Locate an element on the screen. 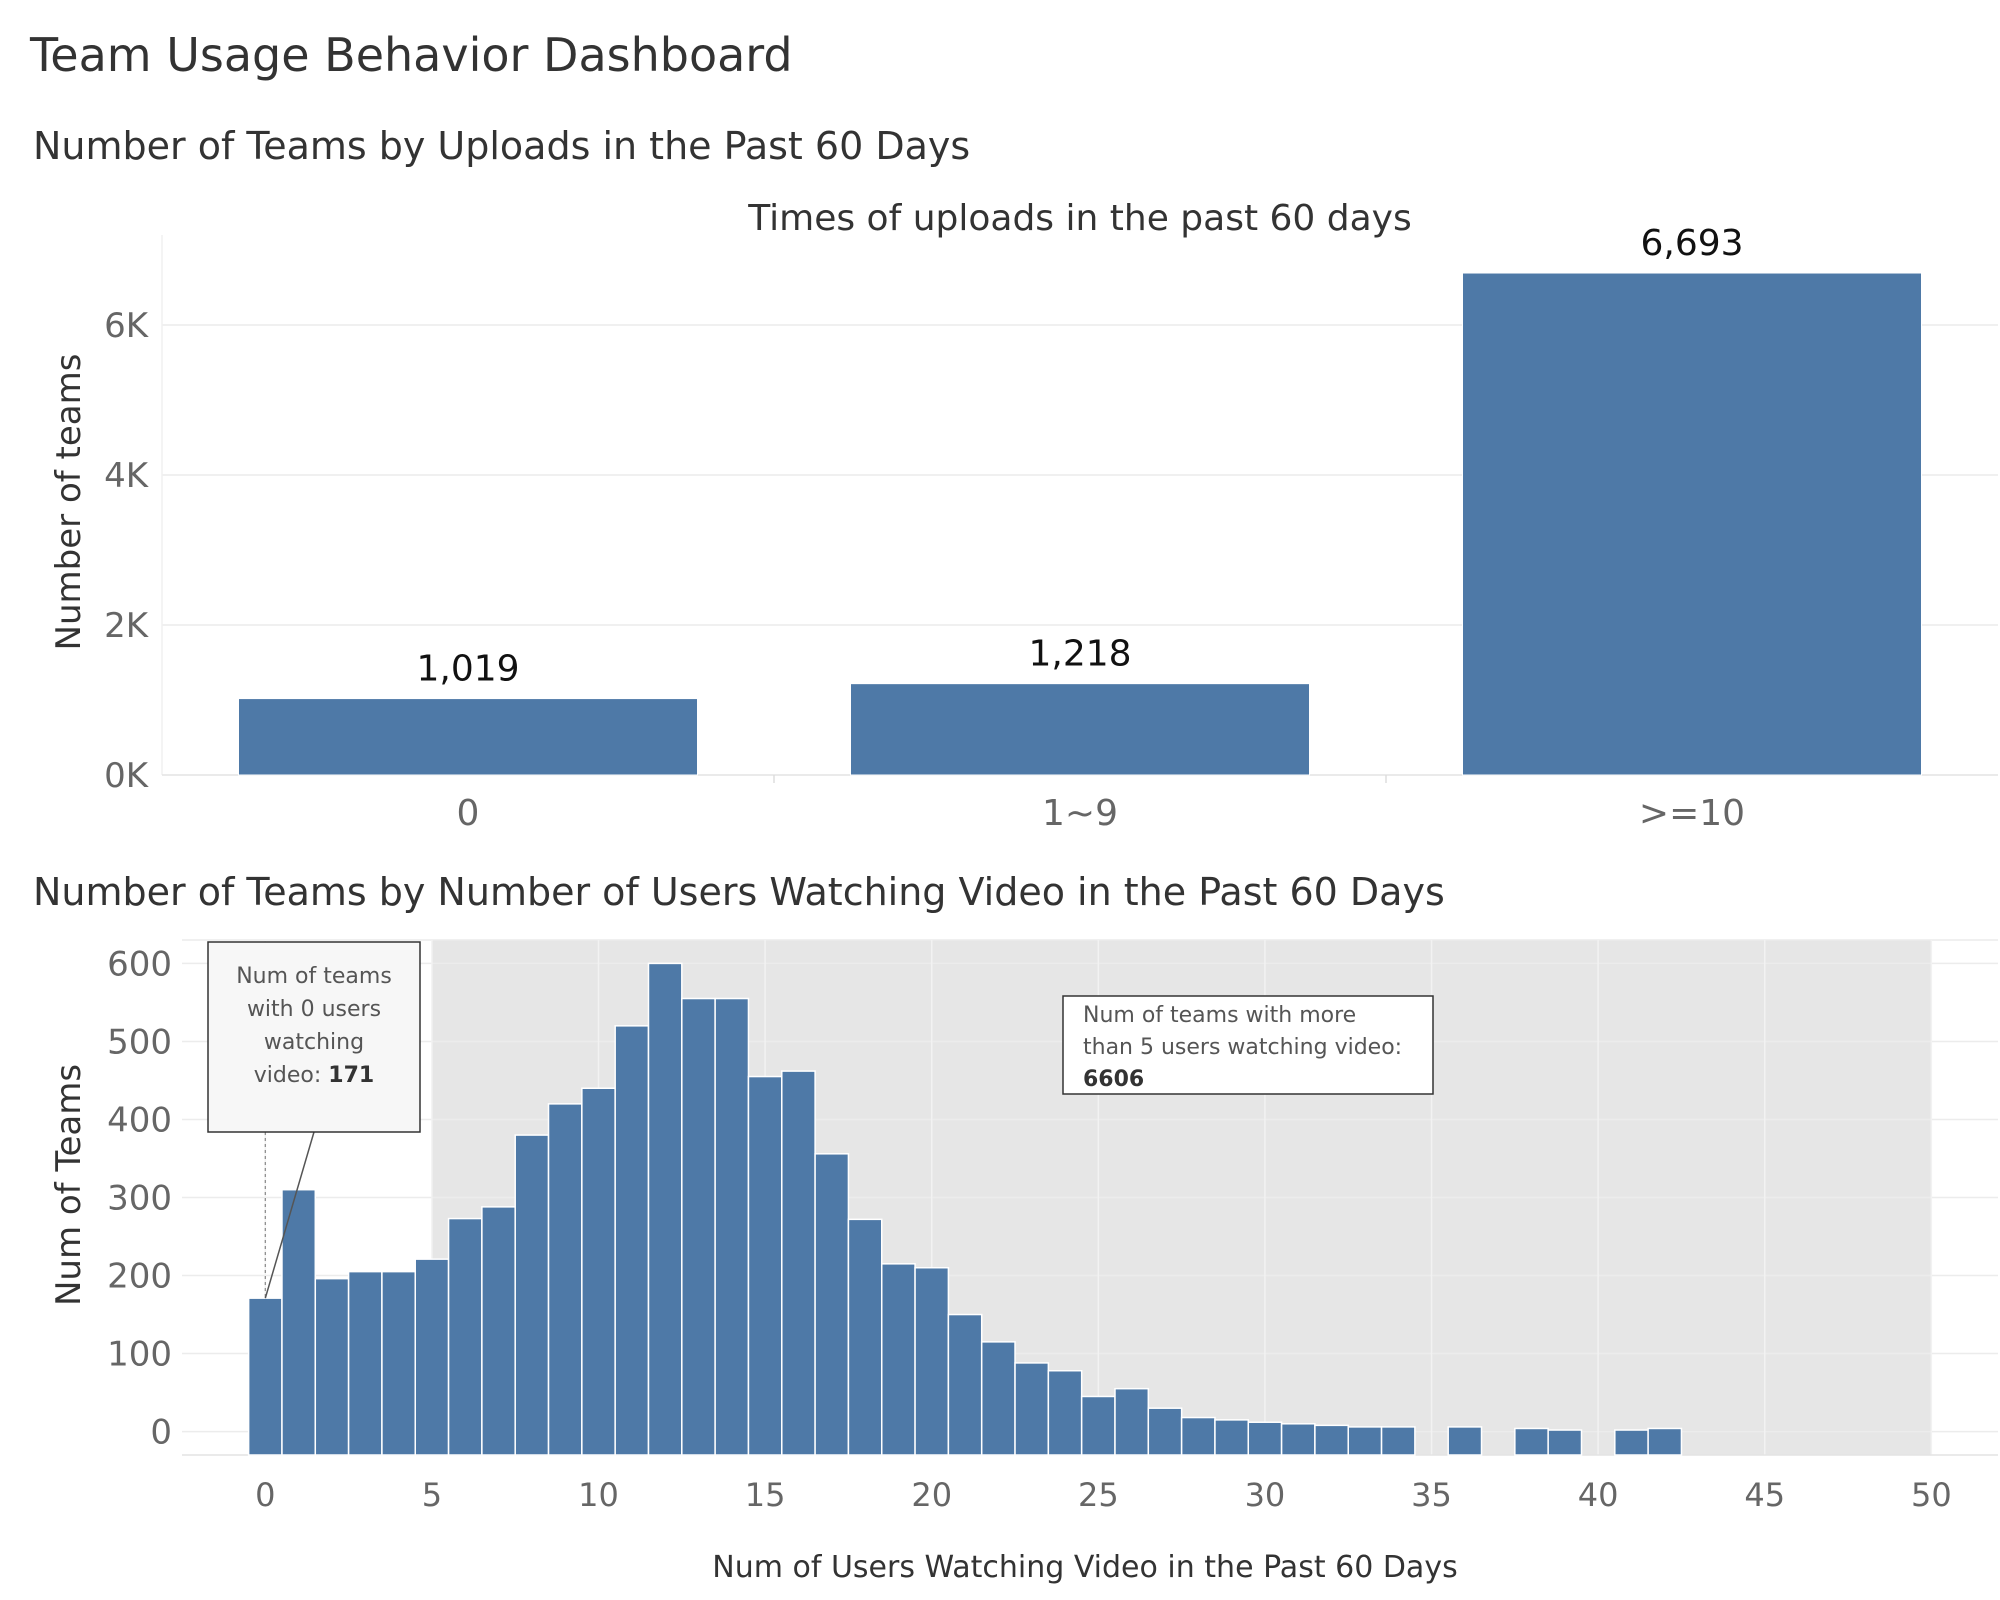 The height and width of the screenshot is (1600, 2000). x-tick-label: 25 is located at coordinates (1098, 1495).